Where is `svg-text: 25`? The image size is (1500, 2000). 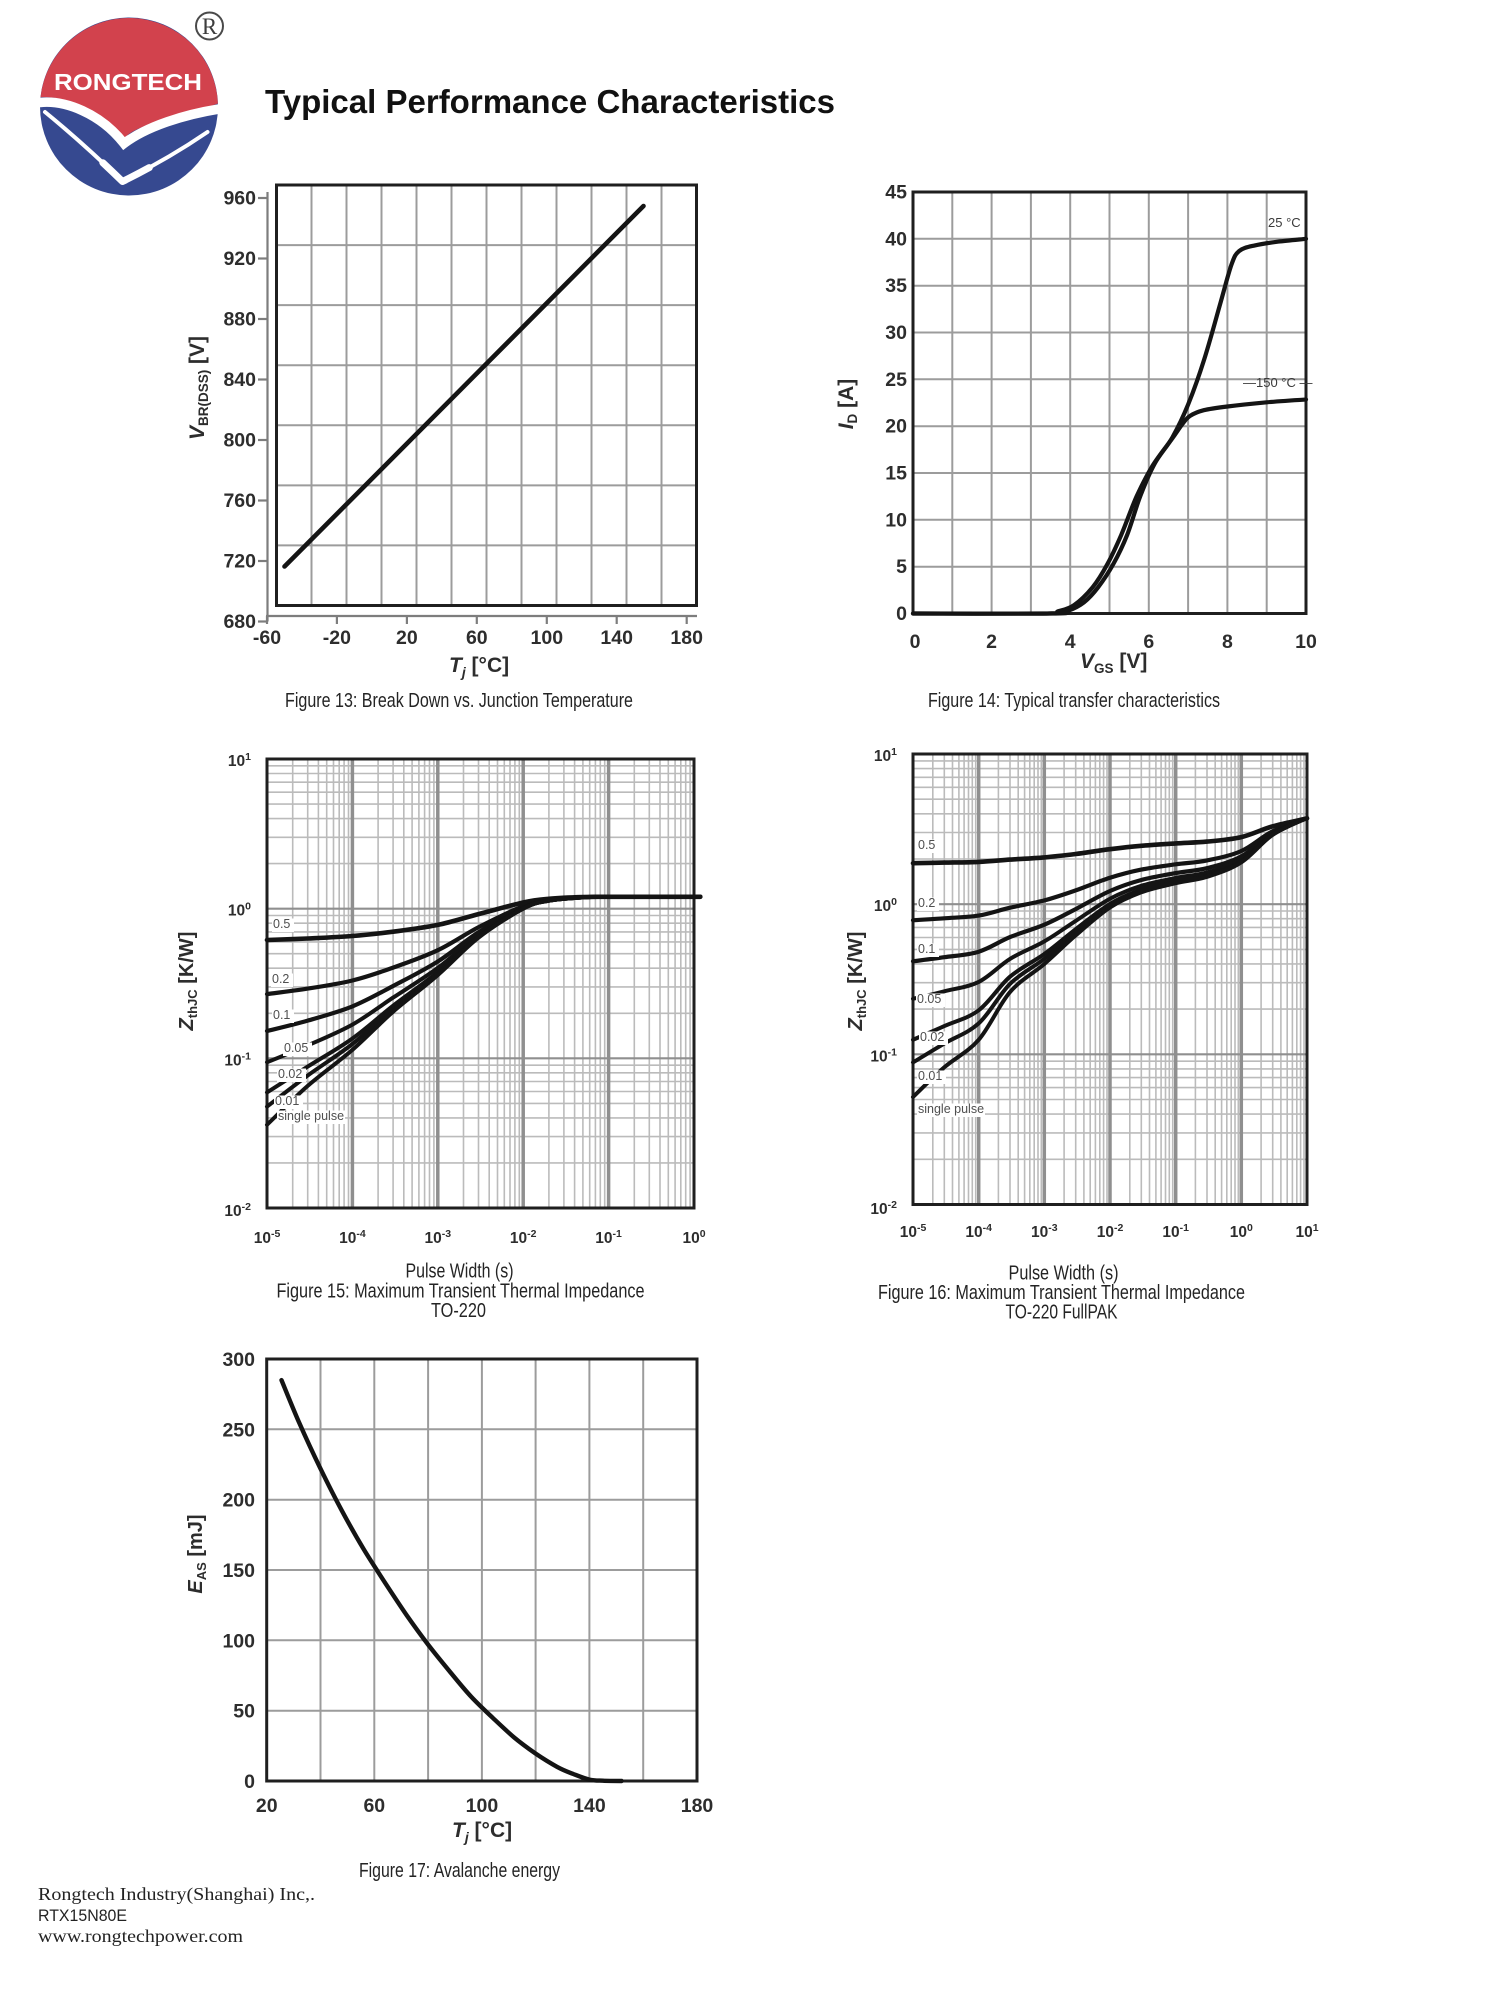 svg-text: 25 is located at coordinates (896, 380).